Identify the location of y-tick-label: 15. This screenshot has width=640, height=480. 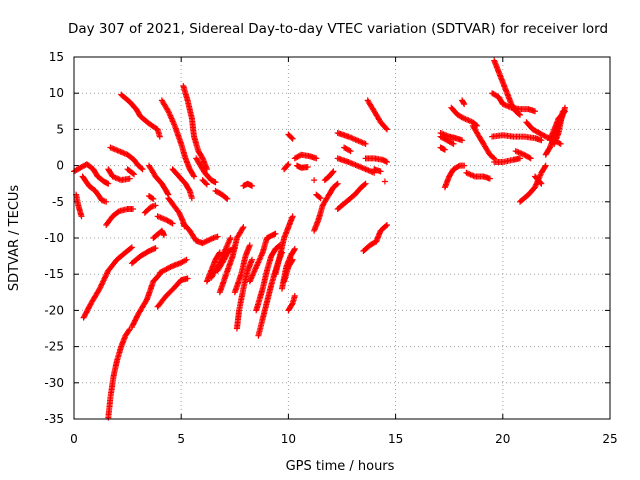
(56, 57).